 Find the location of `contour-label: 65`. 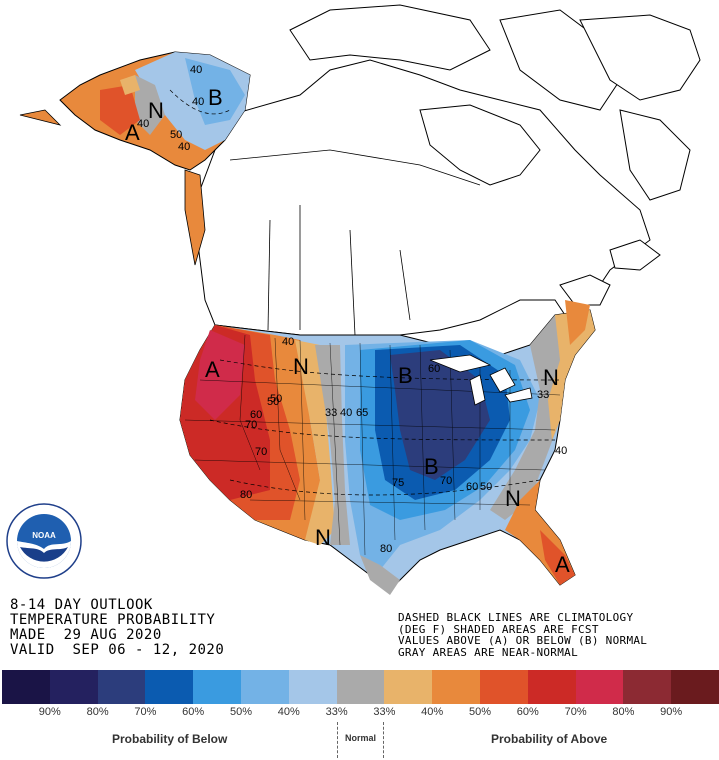

contour-label: 65 is located at coordinates (362, 413).